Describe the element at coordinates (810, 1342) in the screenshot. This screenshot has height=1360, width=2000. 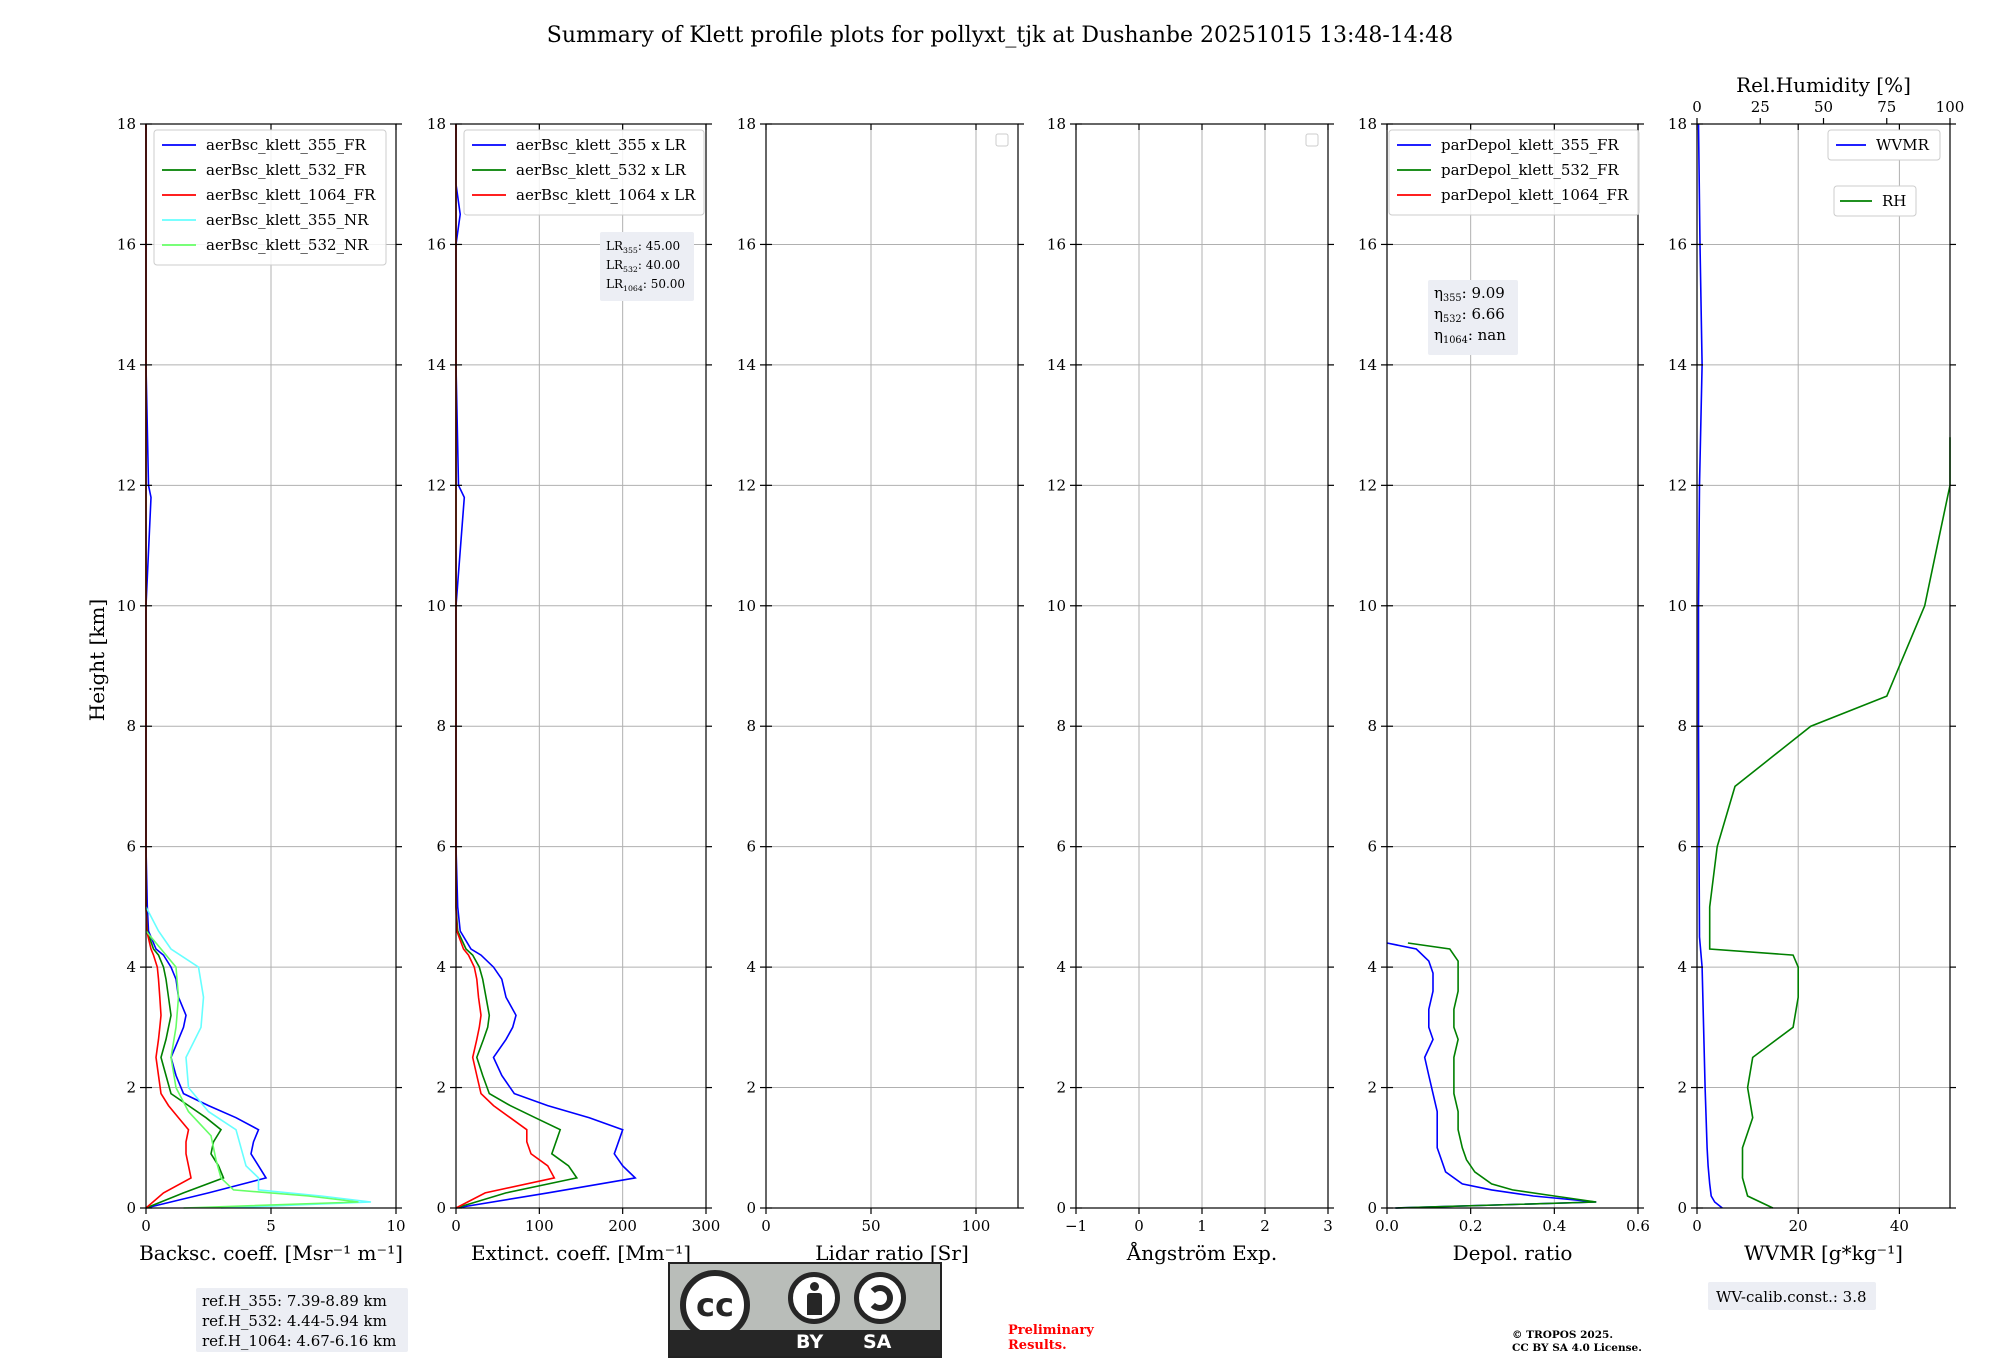
I see `cc-by-label: BY` at that location.